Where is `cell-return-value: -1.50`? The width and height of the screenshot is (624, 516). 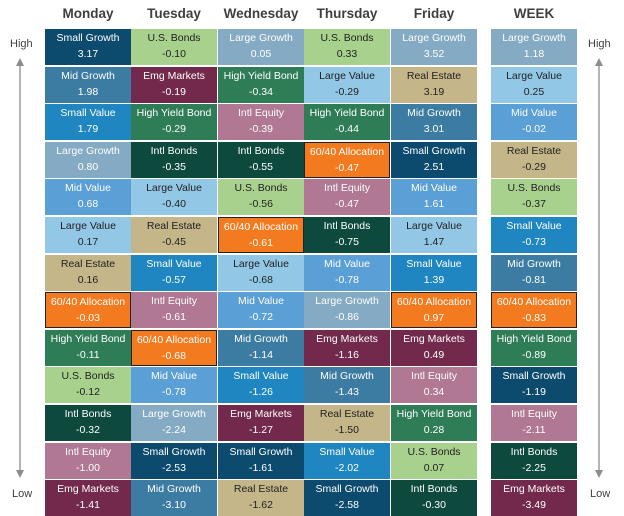
cell-return-value: -1.50 is located at coordinates (347, 430).